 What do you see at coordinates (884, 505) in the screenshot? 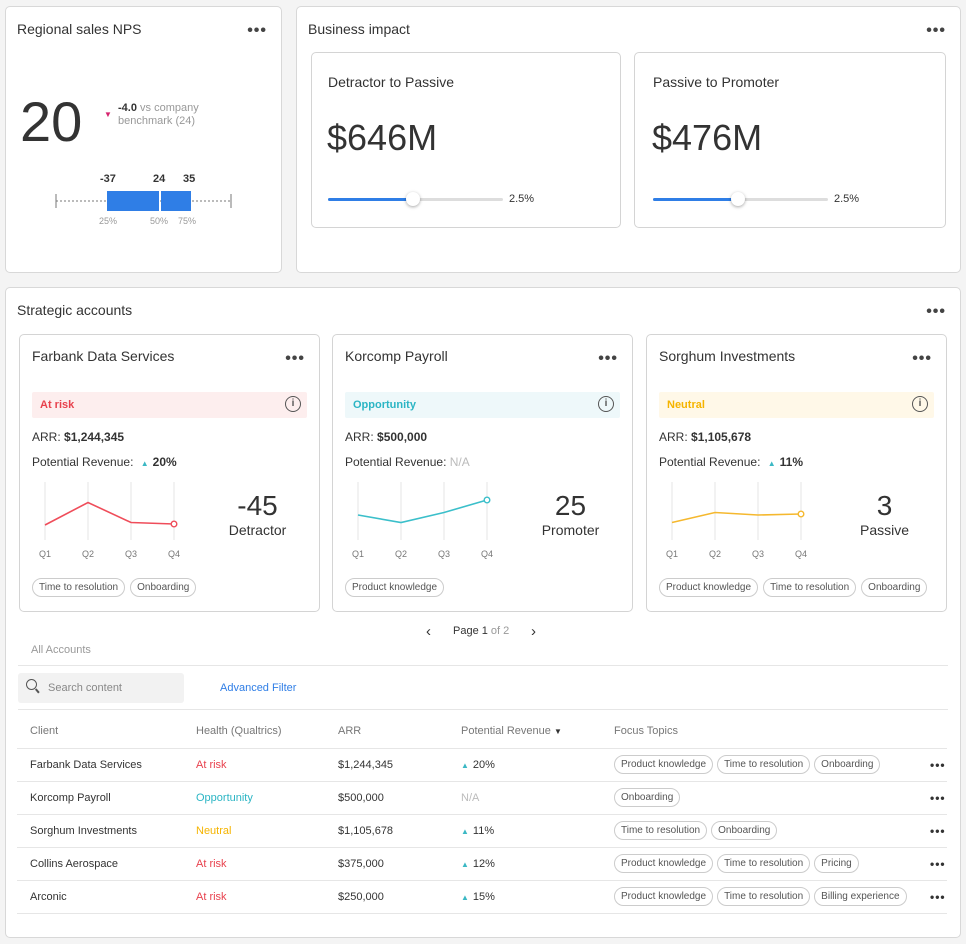
I see `score-value: 3` at bounding box center [884, 505].